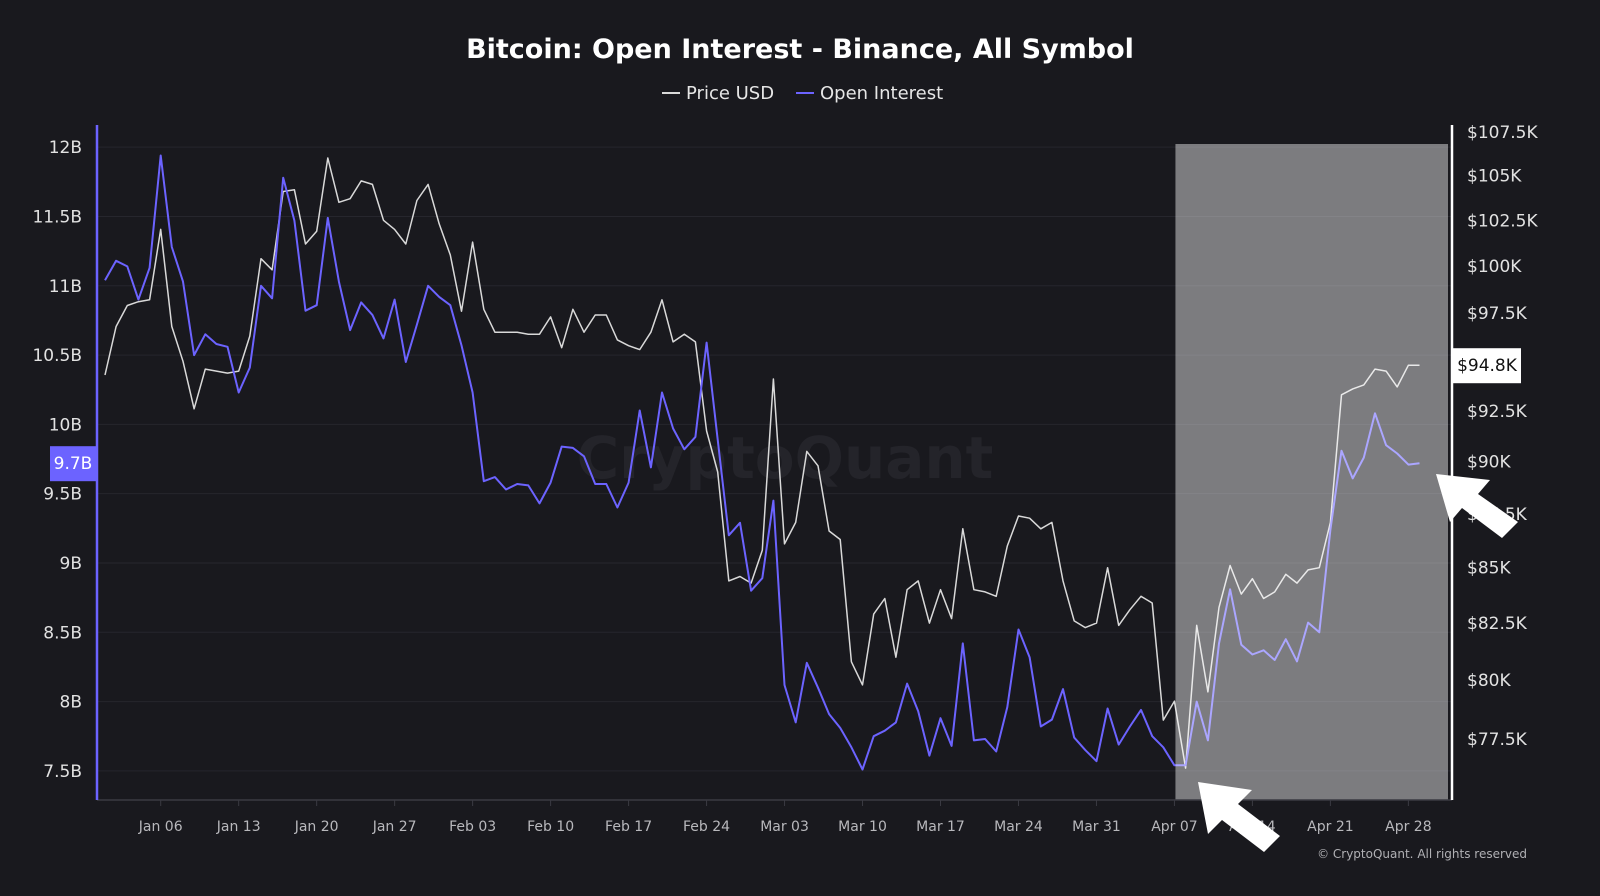  What do you see at coordinates (394, 827) in the screenshot?
I see `x-axis-tick-label: Jan 27` at bounding box center [394, 827].